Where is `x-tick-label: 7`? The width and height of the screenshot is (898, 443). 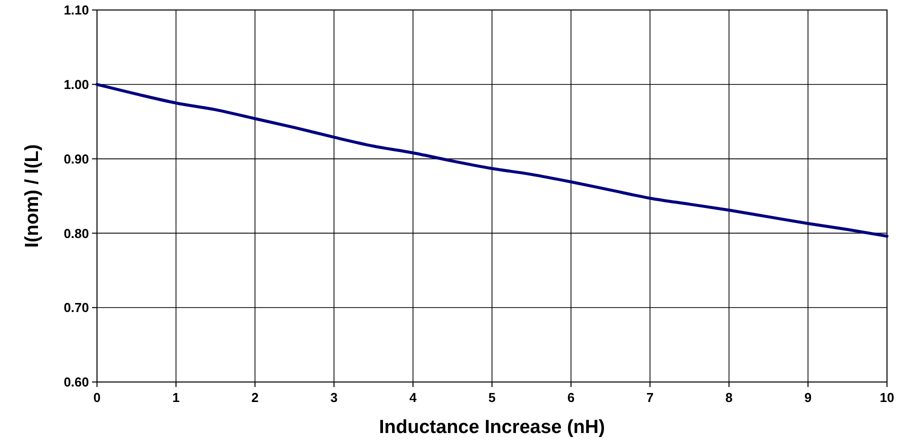 x-tick-label: 7 is located at coordinates (650, 397).